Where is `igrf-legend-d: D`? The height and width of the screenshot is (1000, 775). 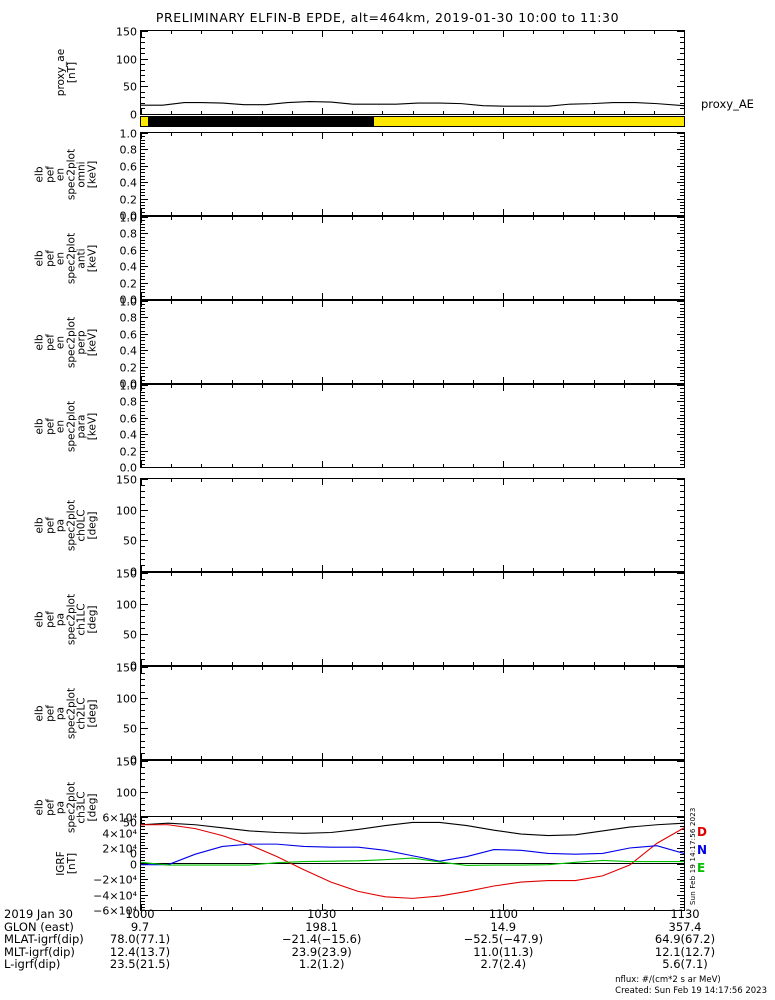
igrf-legend-d: D is located at coordinates (702, 832).